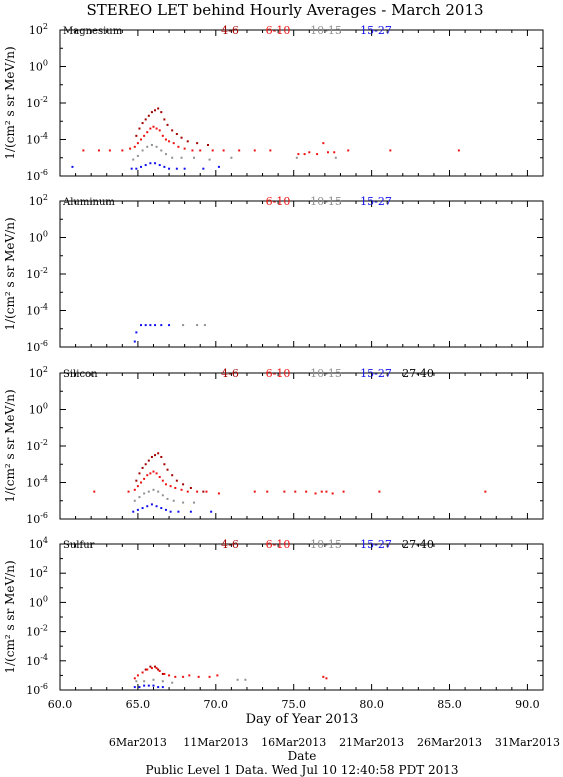  What do you see at coordinates (527, 704) in the screenshot?
I see `x-tick-label: 90.0` at bounding box center [527, 704].